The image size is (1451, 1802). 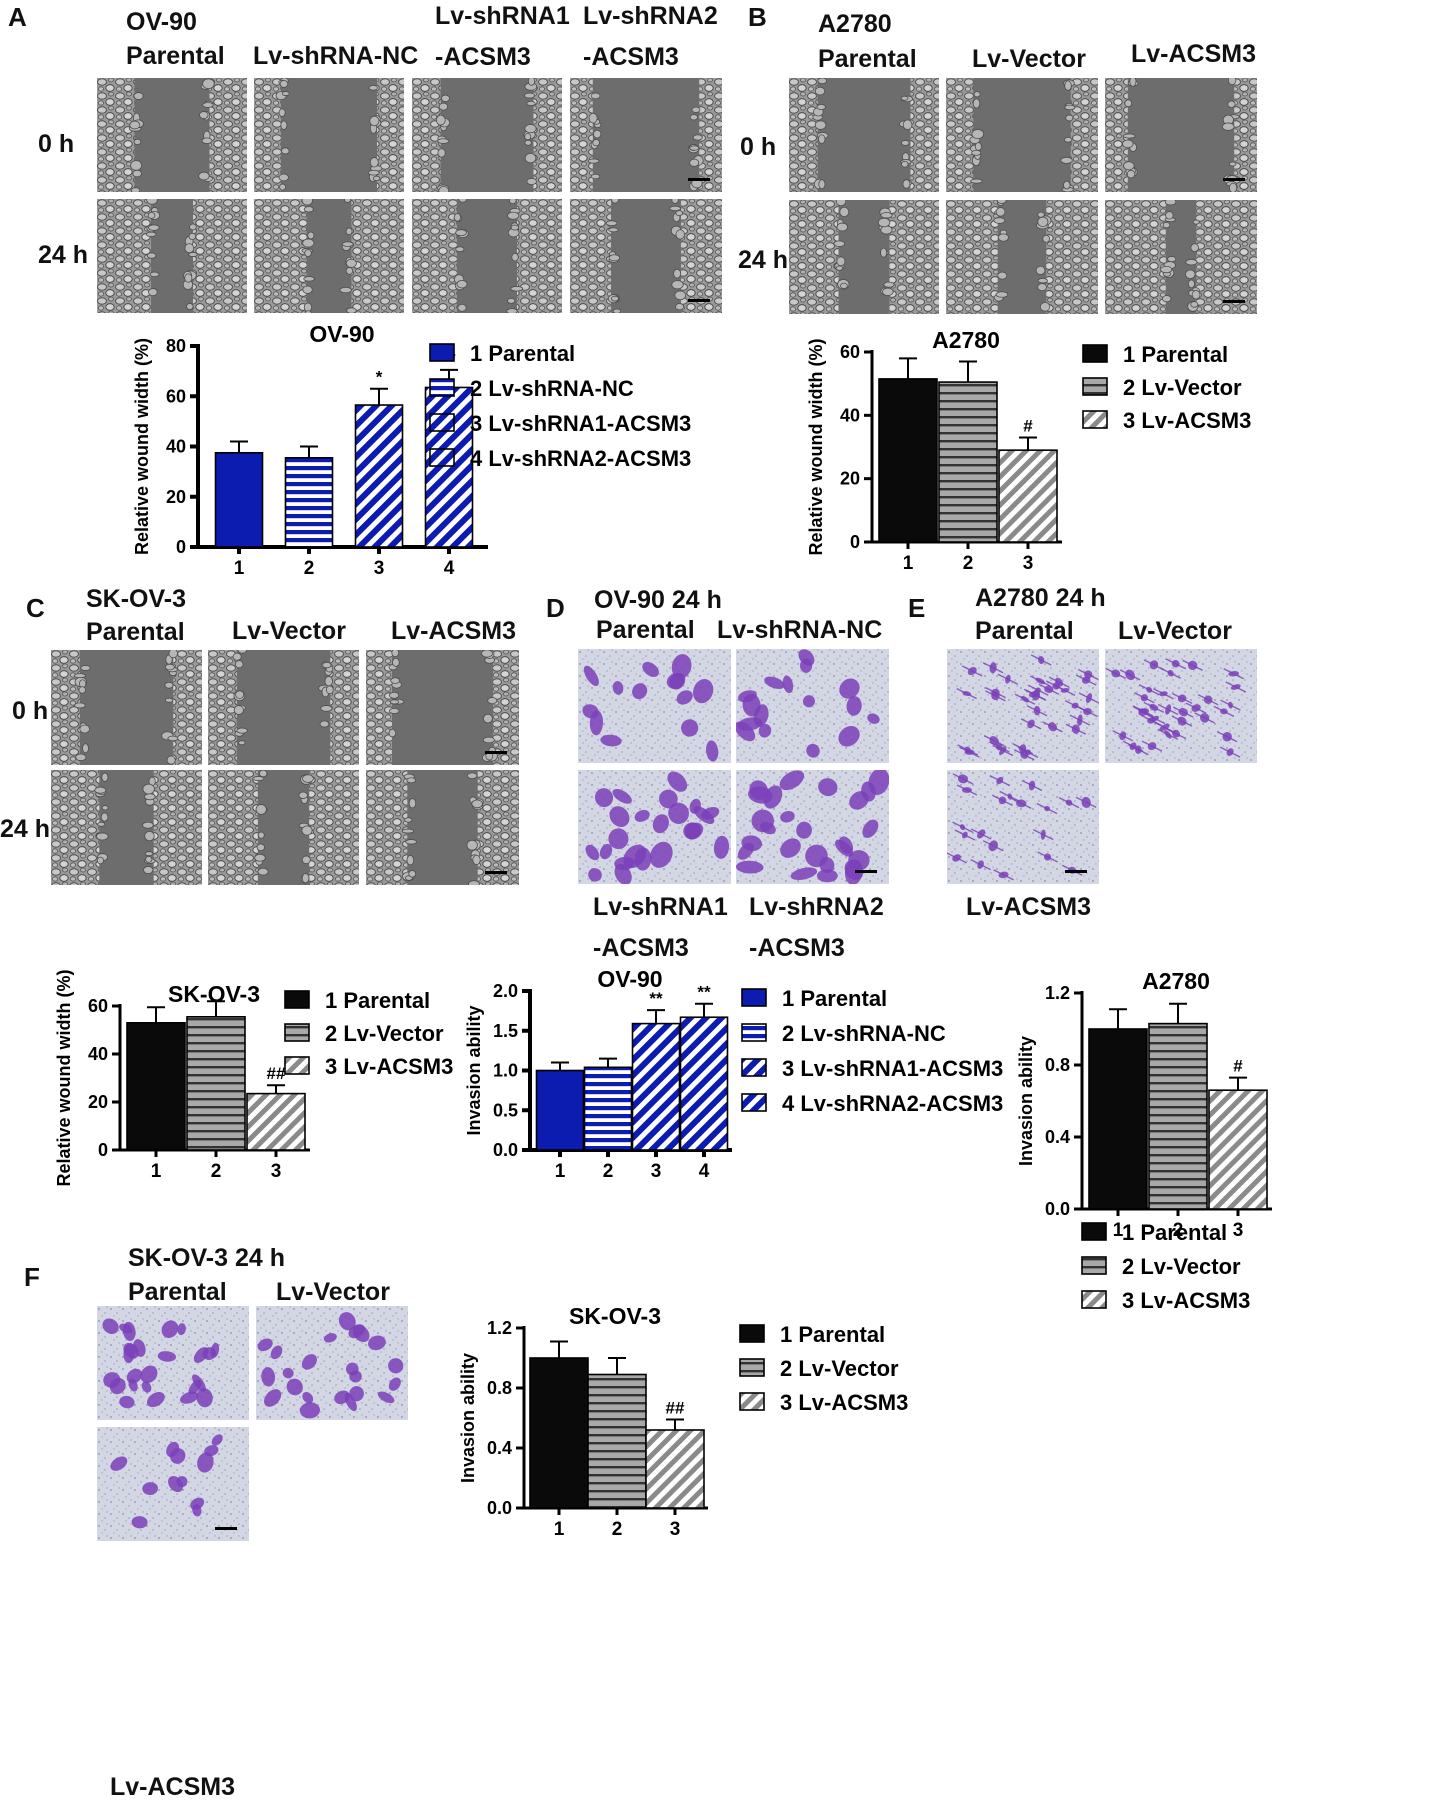 I want to click on panel-a-row-0h: 0 h, so click(x=56, y=144).